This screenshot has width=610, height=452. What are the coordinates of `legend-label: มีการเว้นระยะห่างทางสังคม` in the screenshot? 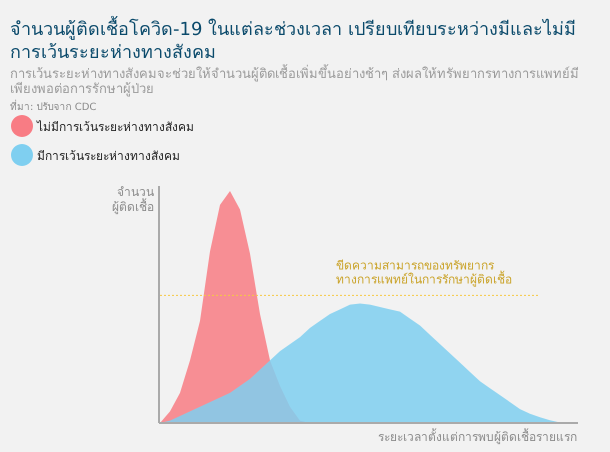 It's located at (108, 156).